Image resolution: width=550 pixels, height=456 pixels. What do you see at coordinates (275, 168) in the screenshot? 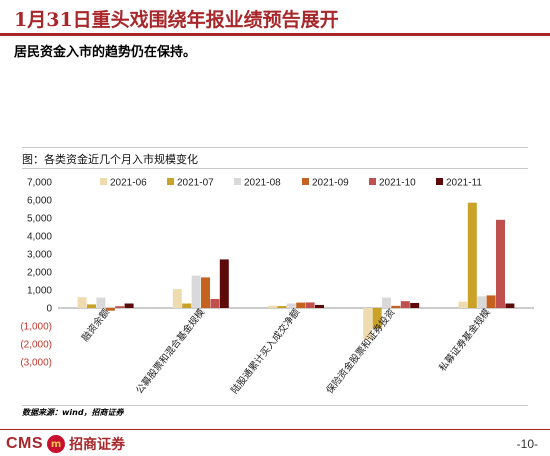
I see `chart-caption-rule` at bounding box center [275, 168].